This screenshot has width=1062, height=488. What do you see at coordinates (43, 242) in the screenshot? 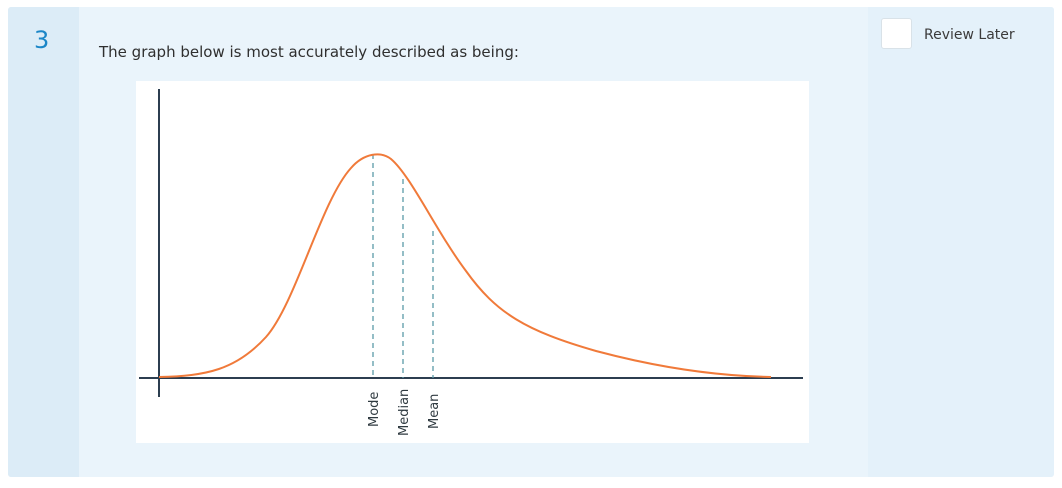
I see `question-number-column: 3` at bounding box center [43, 242].